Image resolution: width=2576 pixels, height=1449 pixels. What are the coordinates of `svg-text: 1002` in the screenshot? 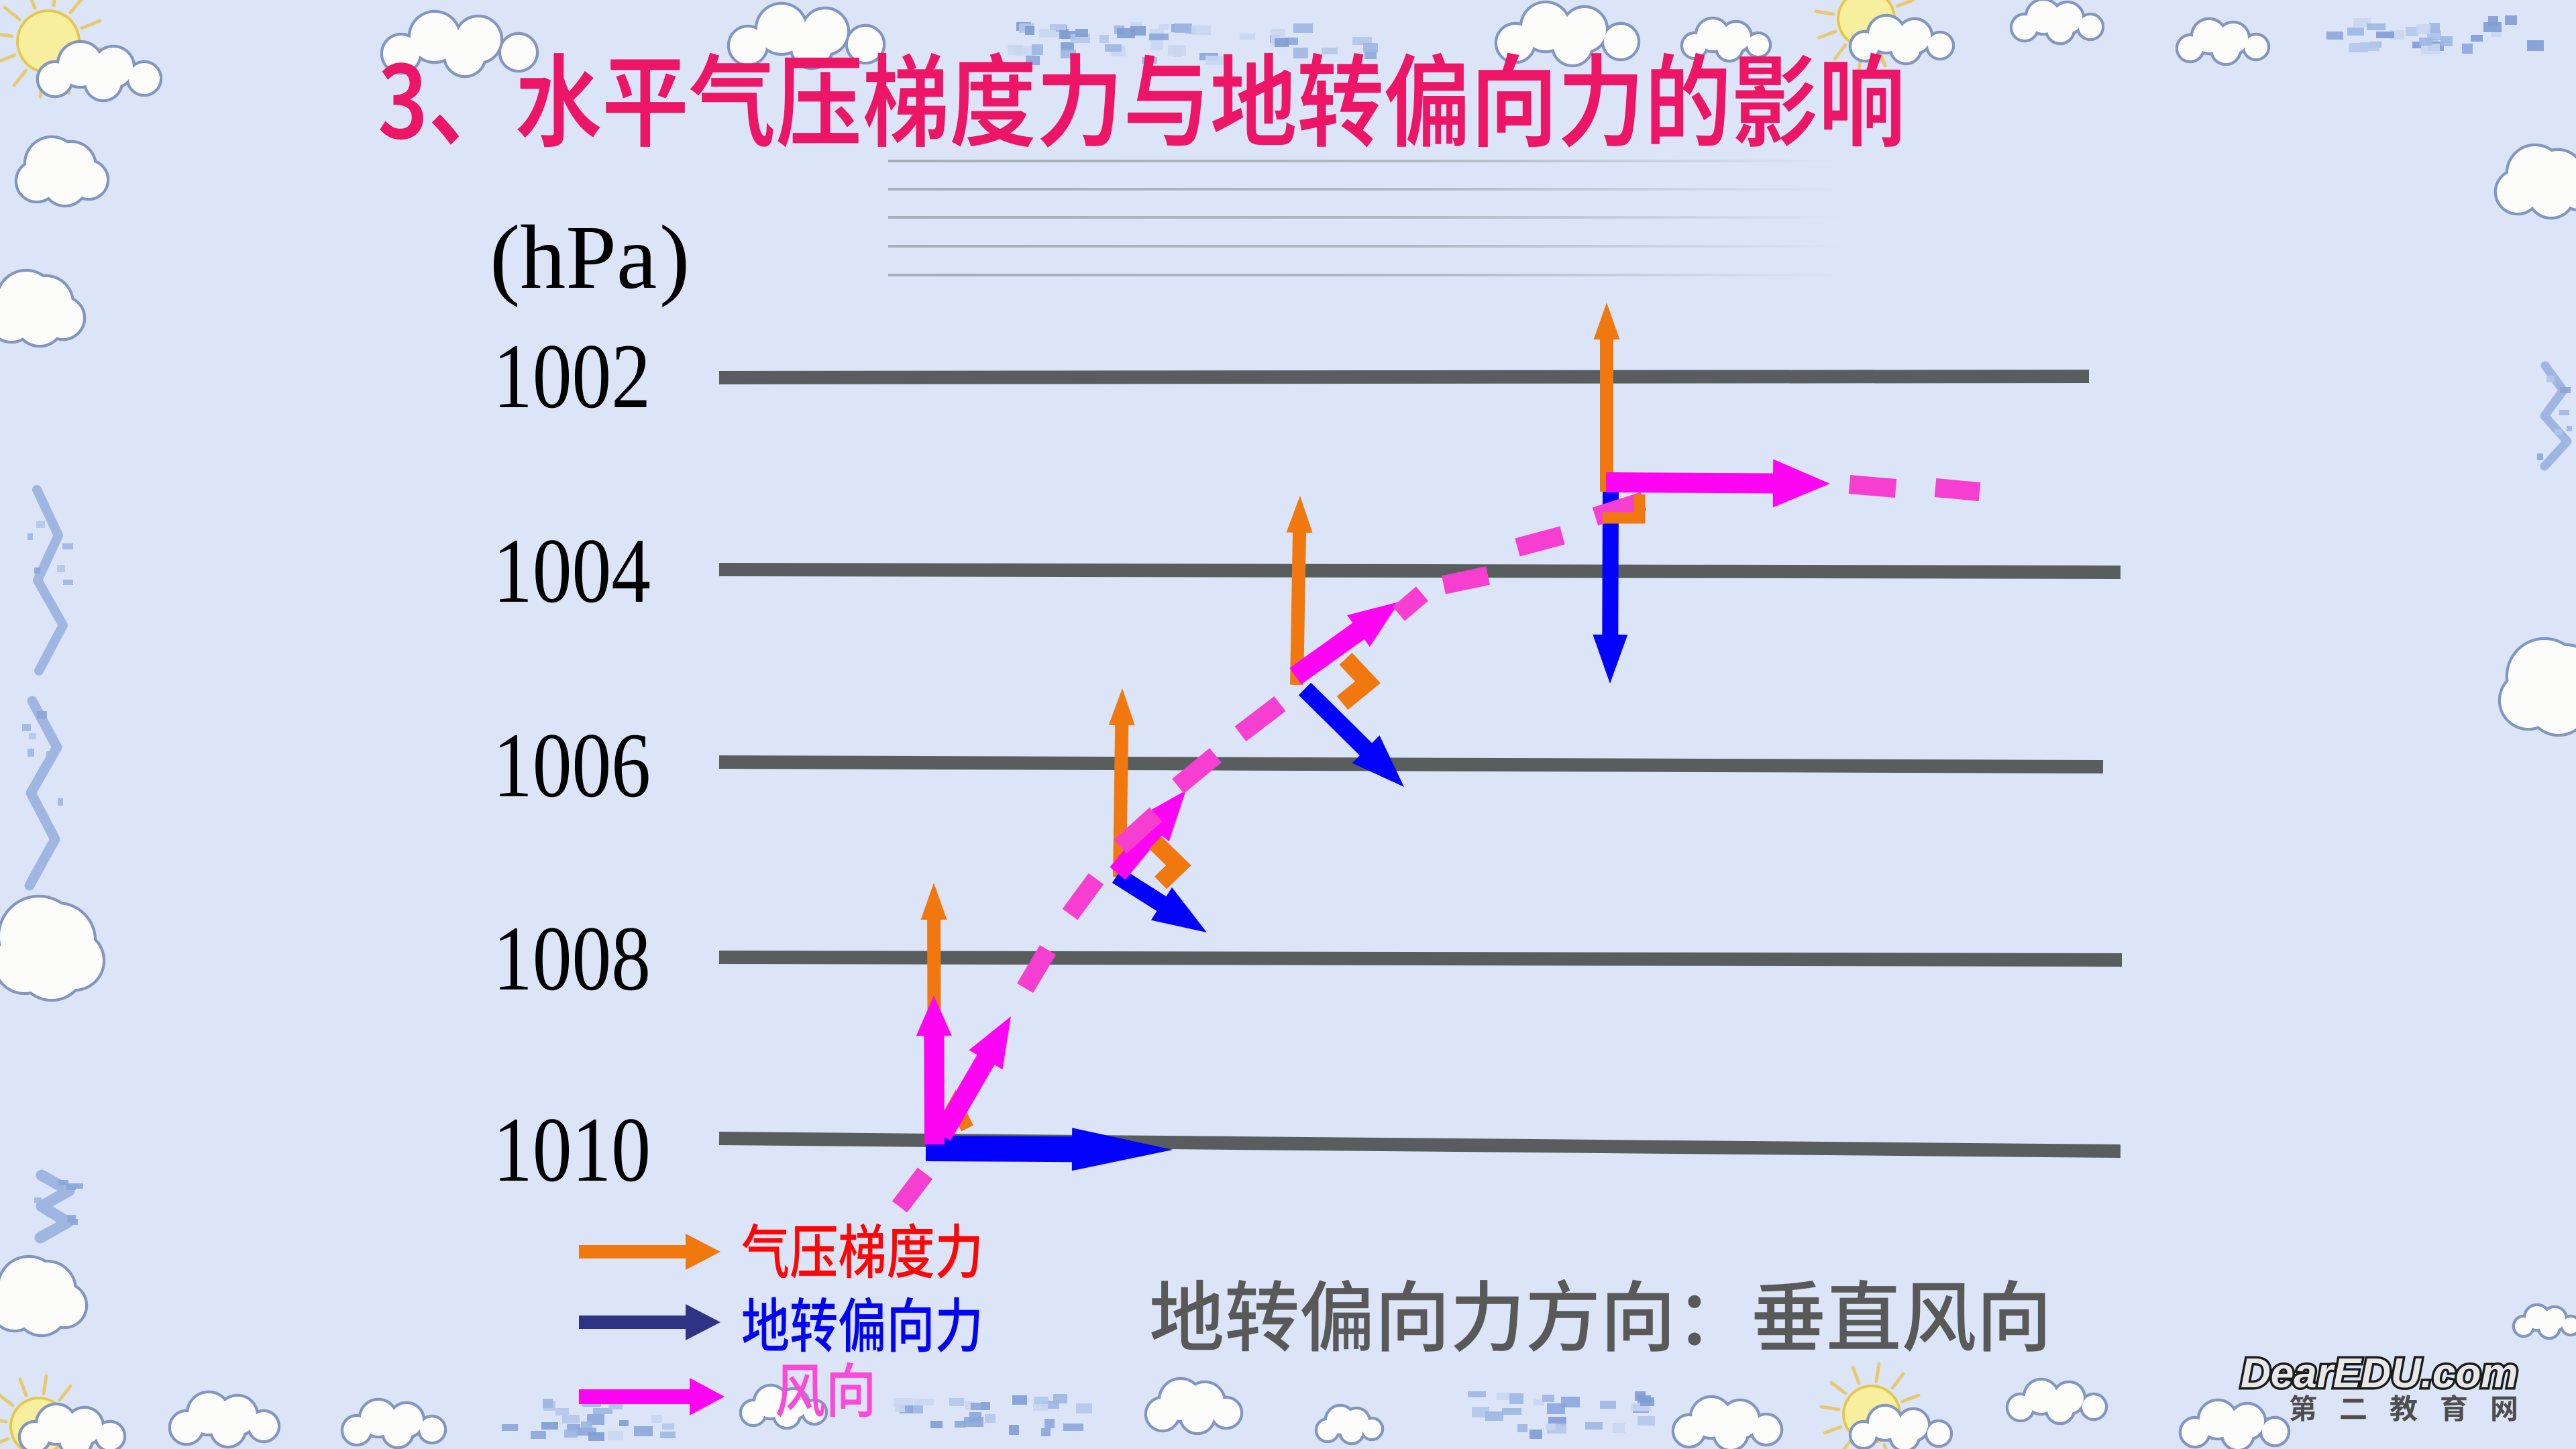 It's located at (572, 376).